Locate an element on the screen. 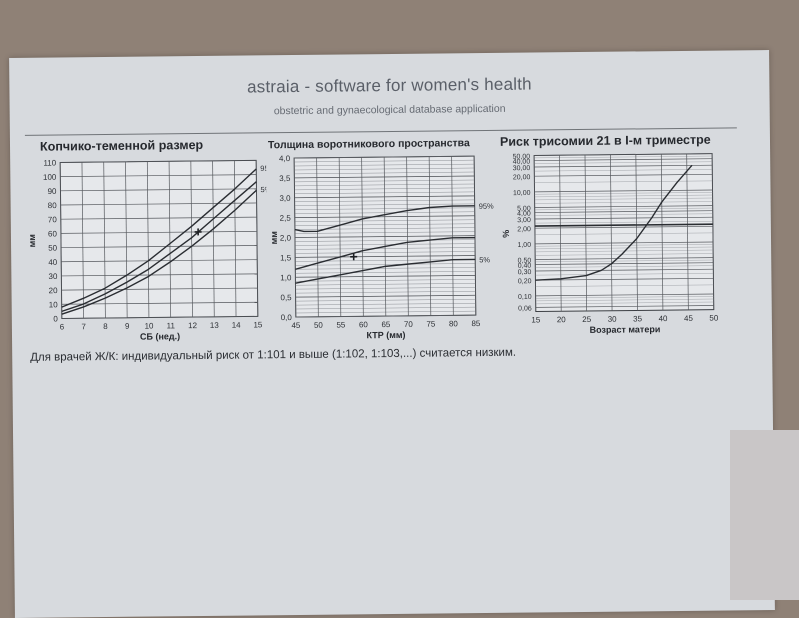 The height and width of the screenshot is (618, 799). chart-title: Копчико-теменной размер is located at coordinates (122, 146).